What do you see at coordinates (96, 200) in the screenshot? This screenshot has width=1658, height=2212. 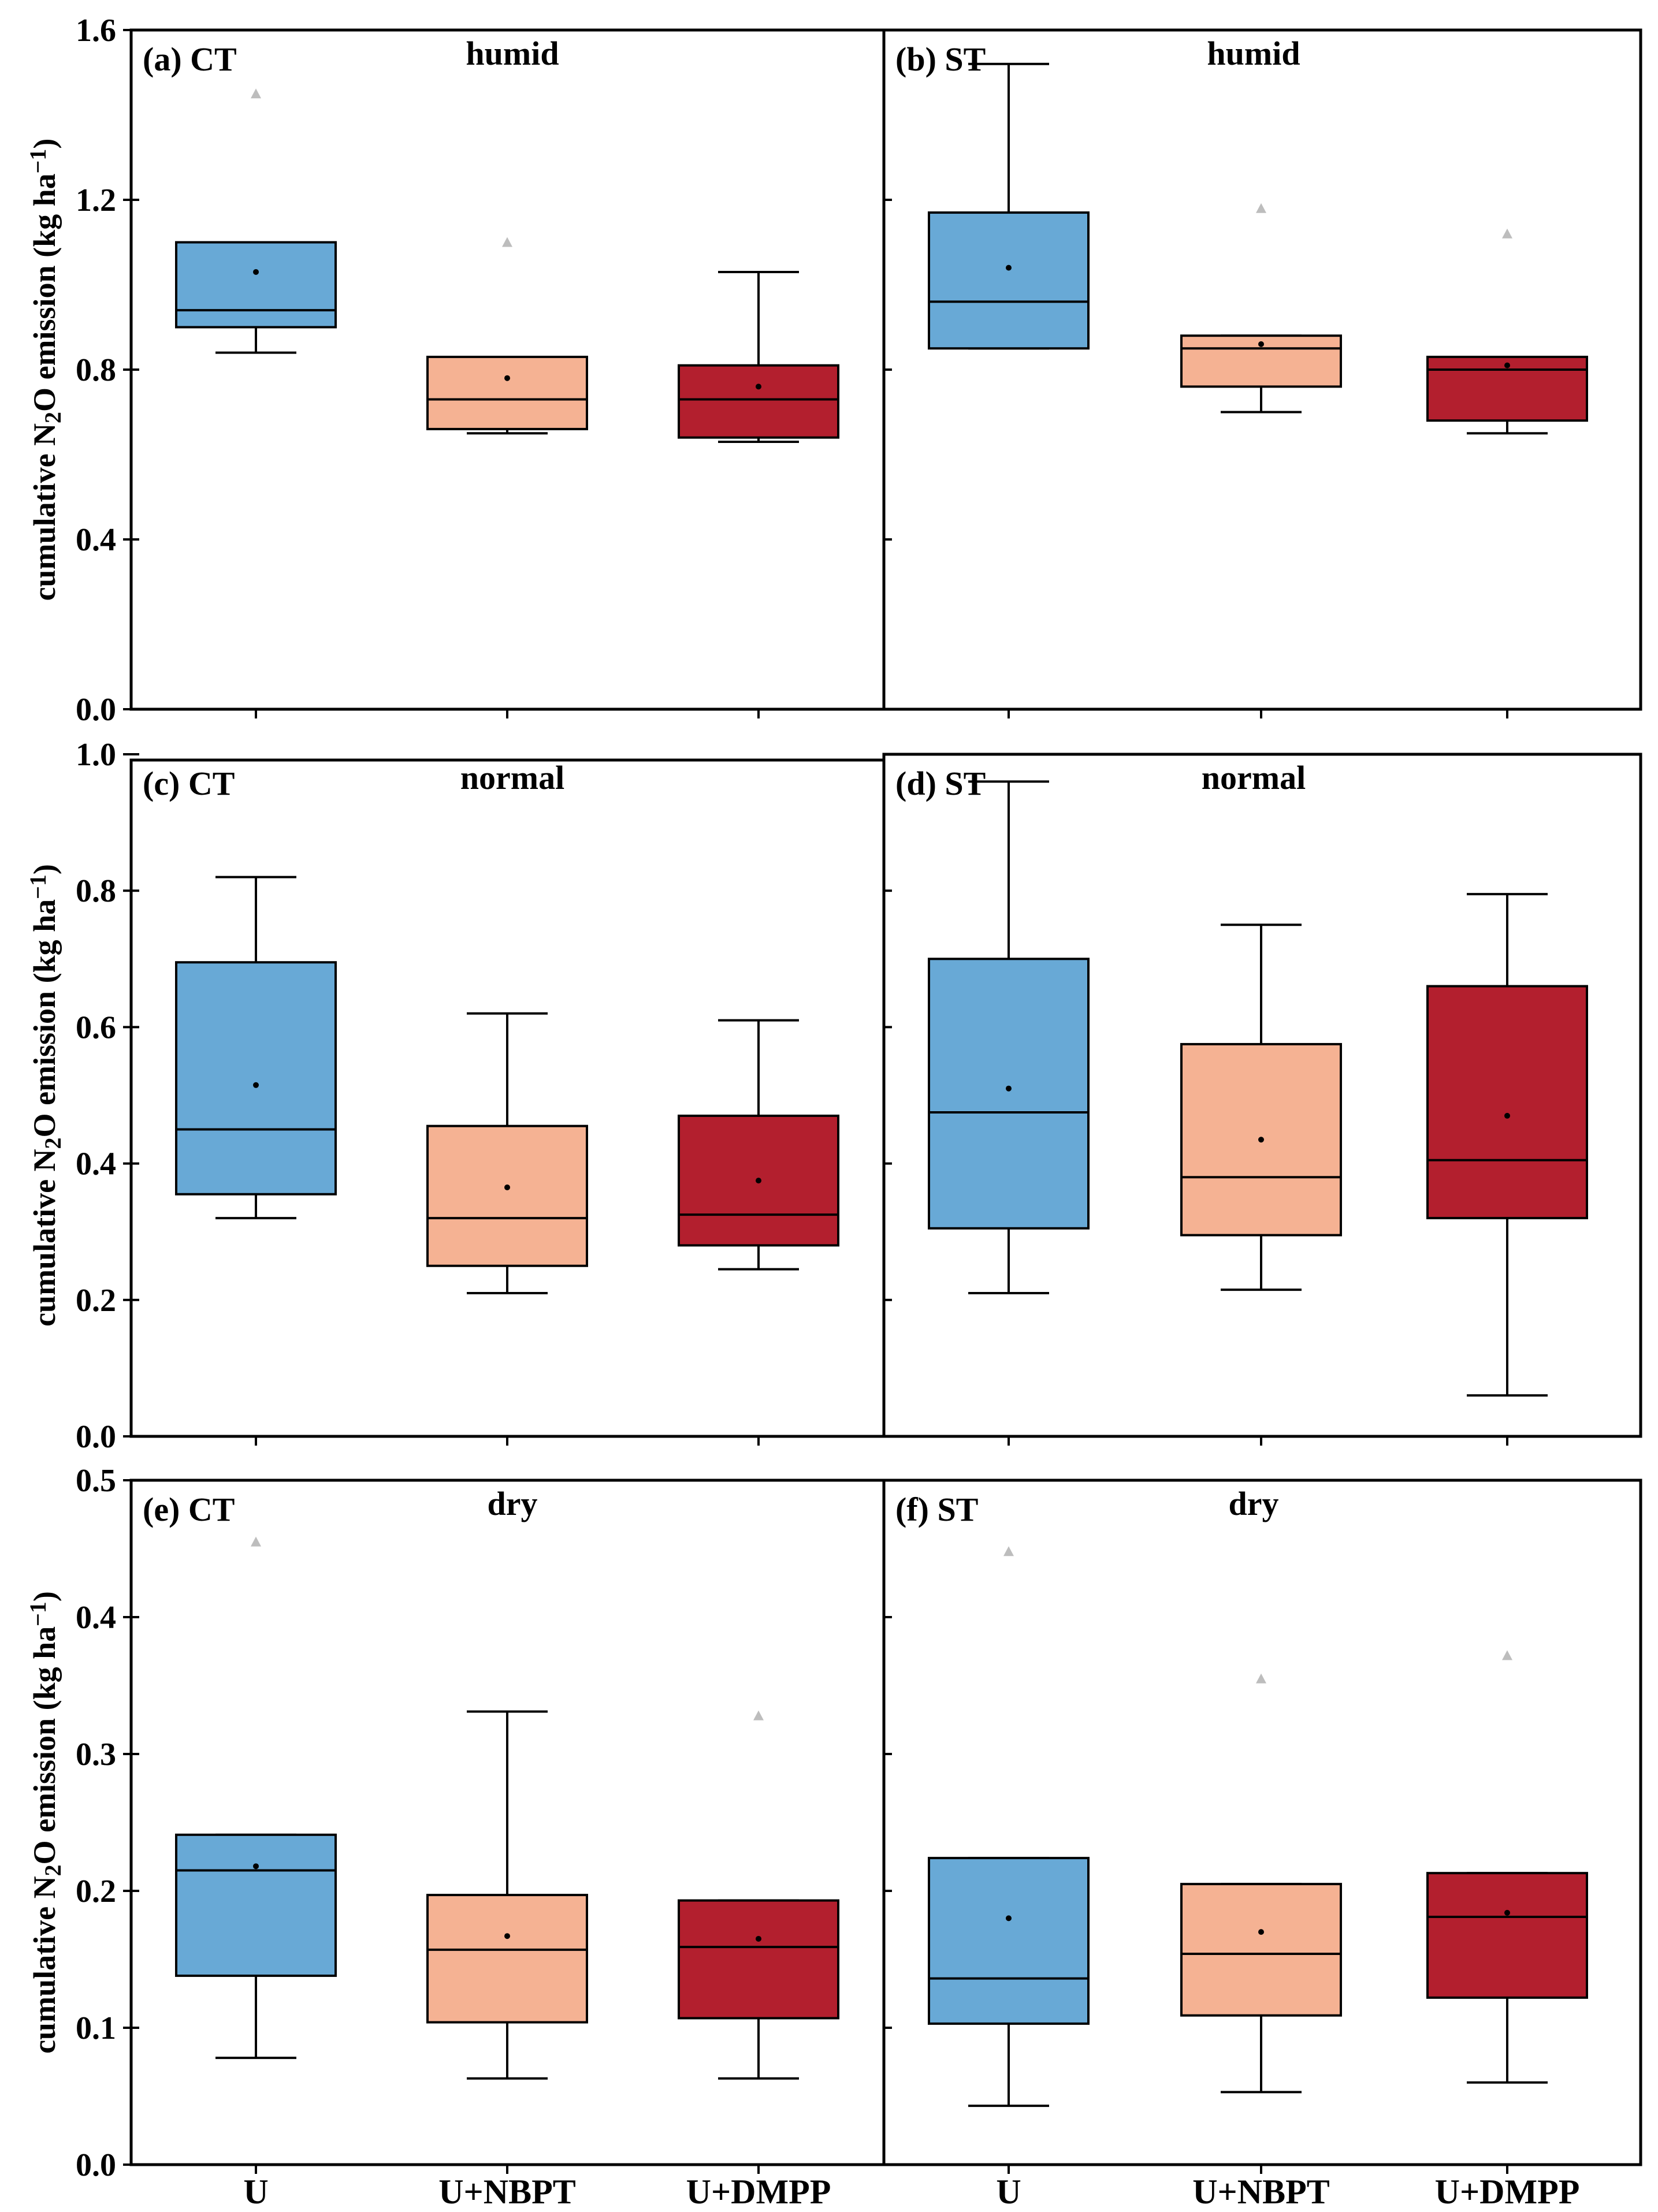 I see `y-tick-label: 1.2` at bounding box center [96, 200].